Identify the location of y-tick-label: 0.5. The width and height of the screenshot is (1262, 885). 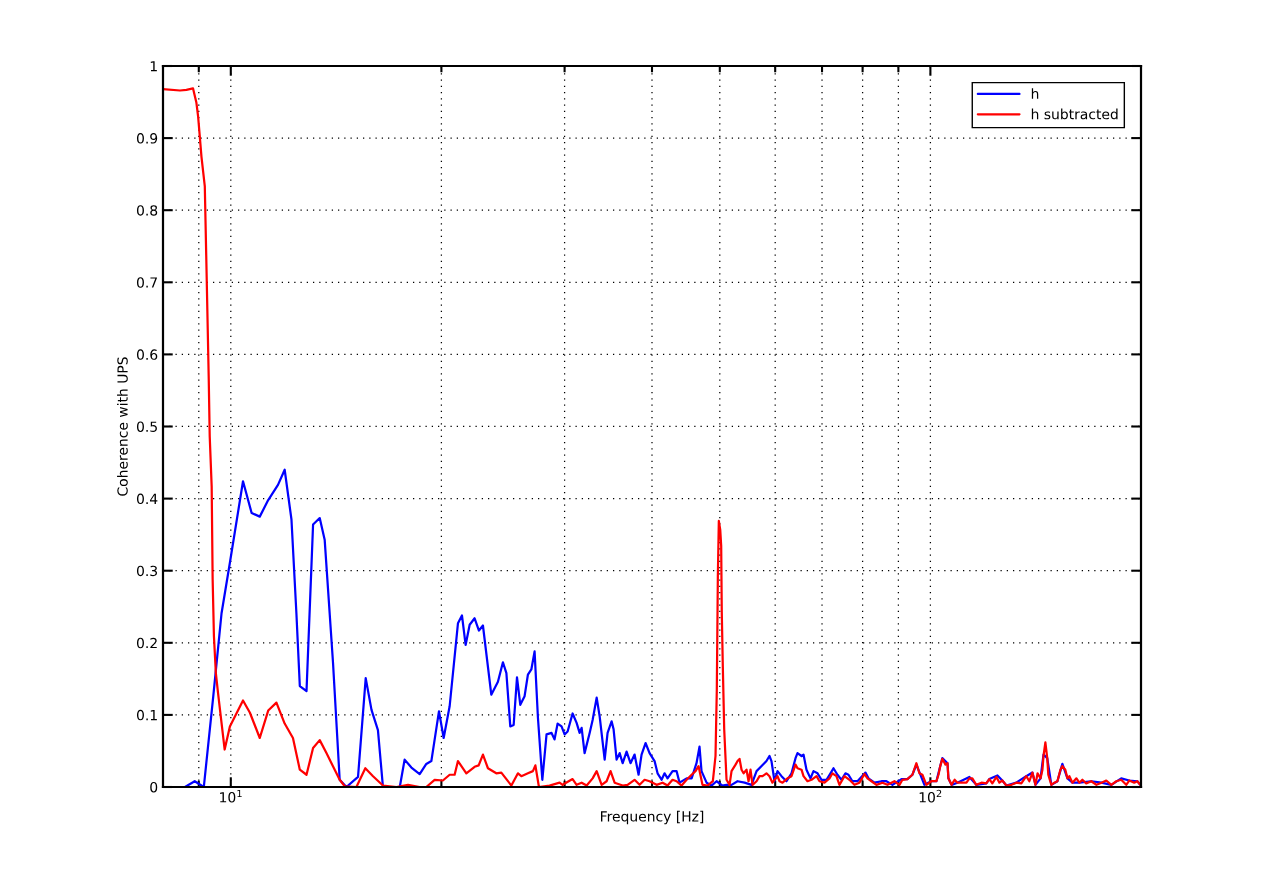
(146, 426).